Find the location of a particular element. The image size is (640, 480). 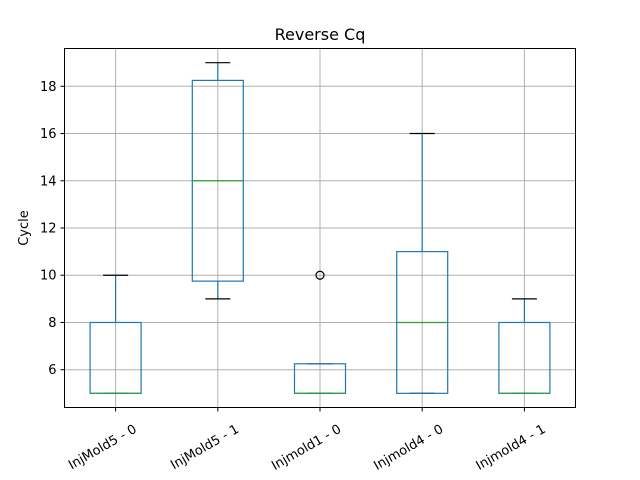

x-tick-label: Injmold1 - 0 is located at coordinates (306, 448).